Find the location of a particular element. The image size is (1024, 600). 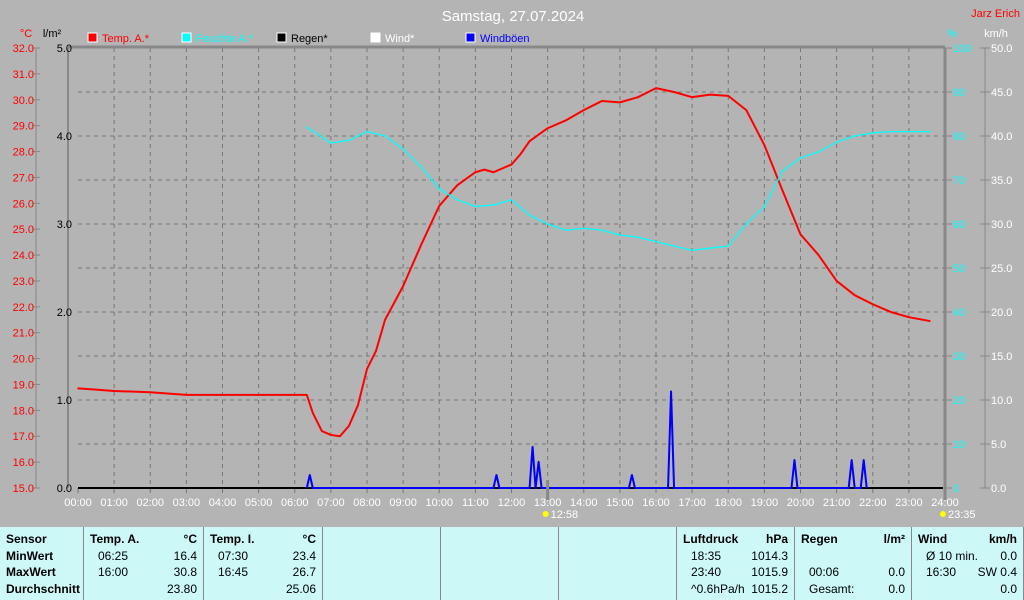

stats-value: 0.0 is located at coordinates (896, 572).